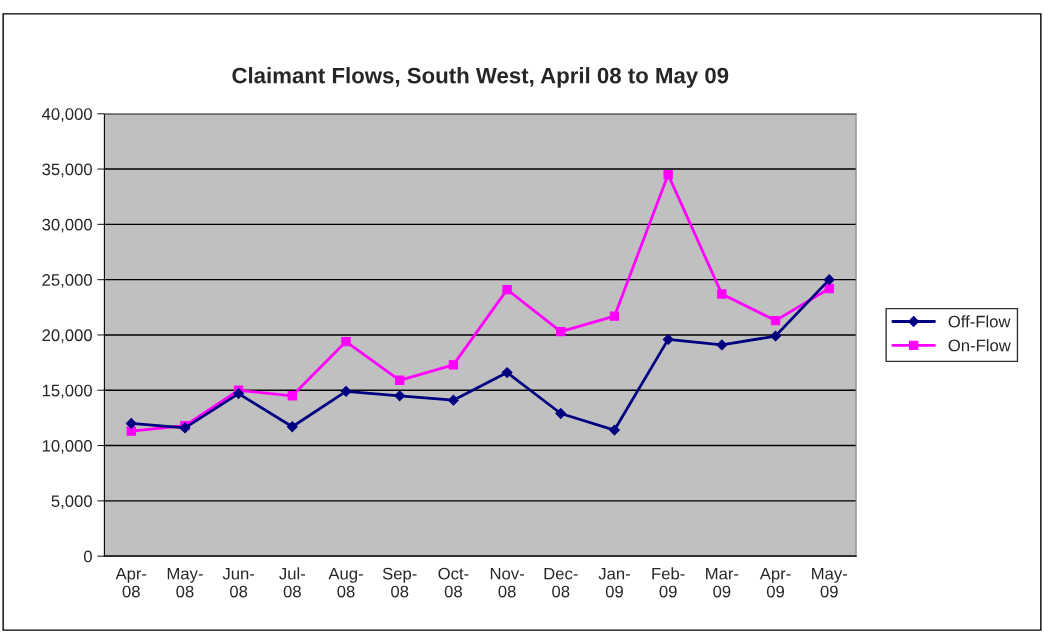 The width and height of the screenshot is (1044, 632). What do you see at coordinates (399, 582) in the screenshot?
I see `x-tick-label: Sep-08` at bounding box center [399, 582].